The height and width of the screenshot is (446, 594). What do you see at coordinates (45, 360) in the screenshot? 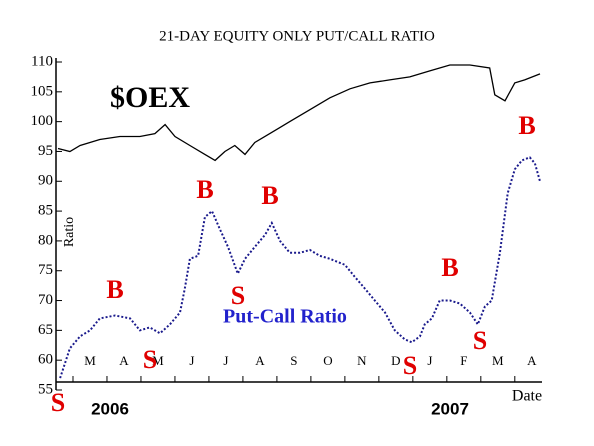
I see `y-tick-label: 60` at bounding box center [45, 360].